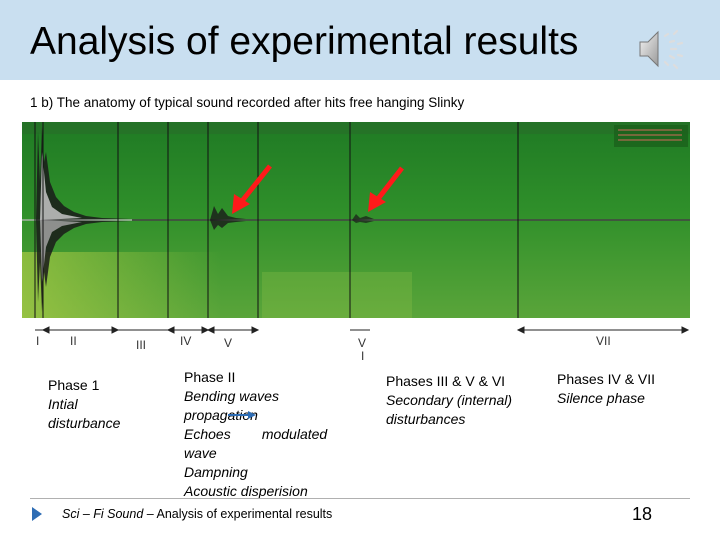 The width and height of the screenshot is (720, 540). Describe the element at coordinates (642, 514) in the screenshot. I see `page-number: 18` at that location.